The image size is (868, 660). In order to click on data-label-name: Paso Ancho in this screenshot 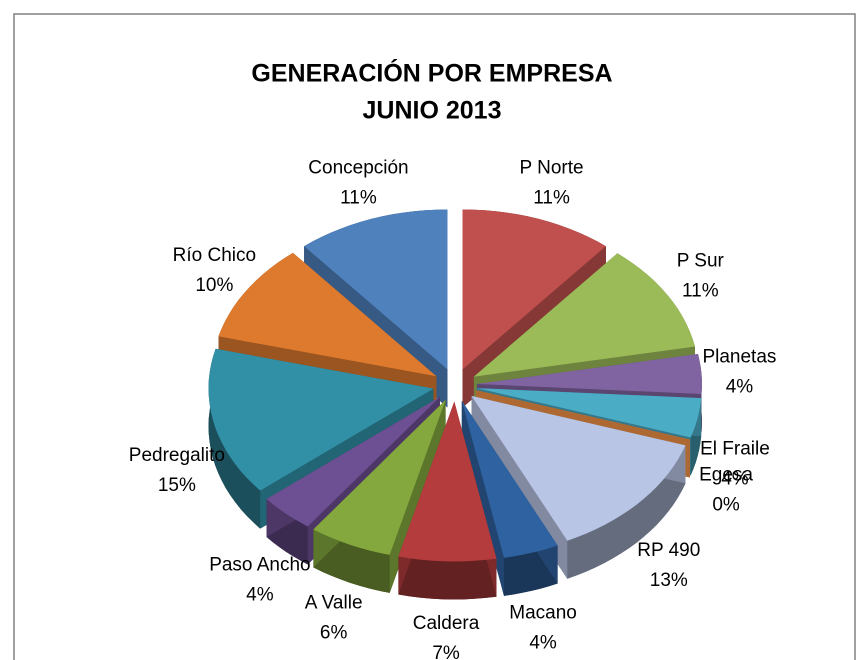, I will do `click(259, 565)`.